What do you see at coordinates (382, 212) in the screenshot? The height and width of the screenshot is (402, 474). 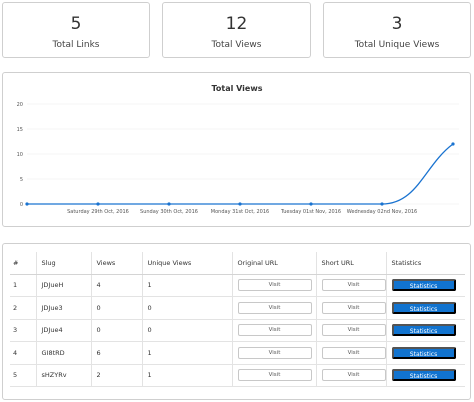 I see `x-tick-label: Wednesday 02nd Nov, 2016` at bounding box center [382, 212].